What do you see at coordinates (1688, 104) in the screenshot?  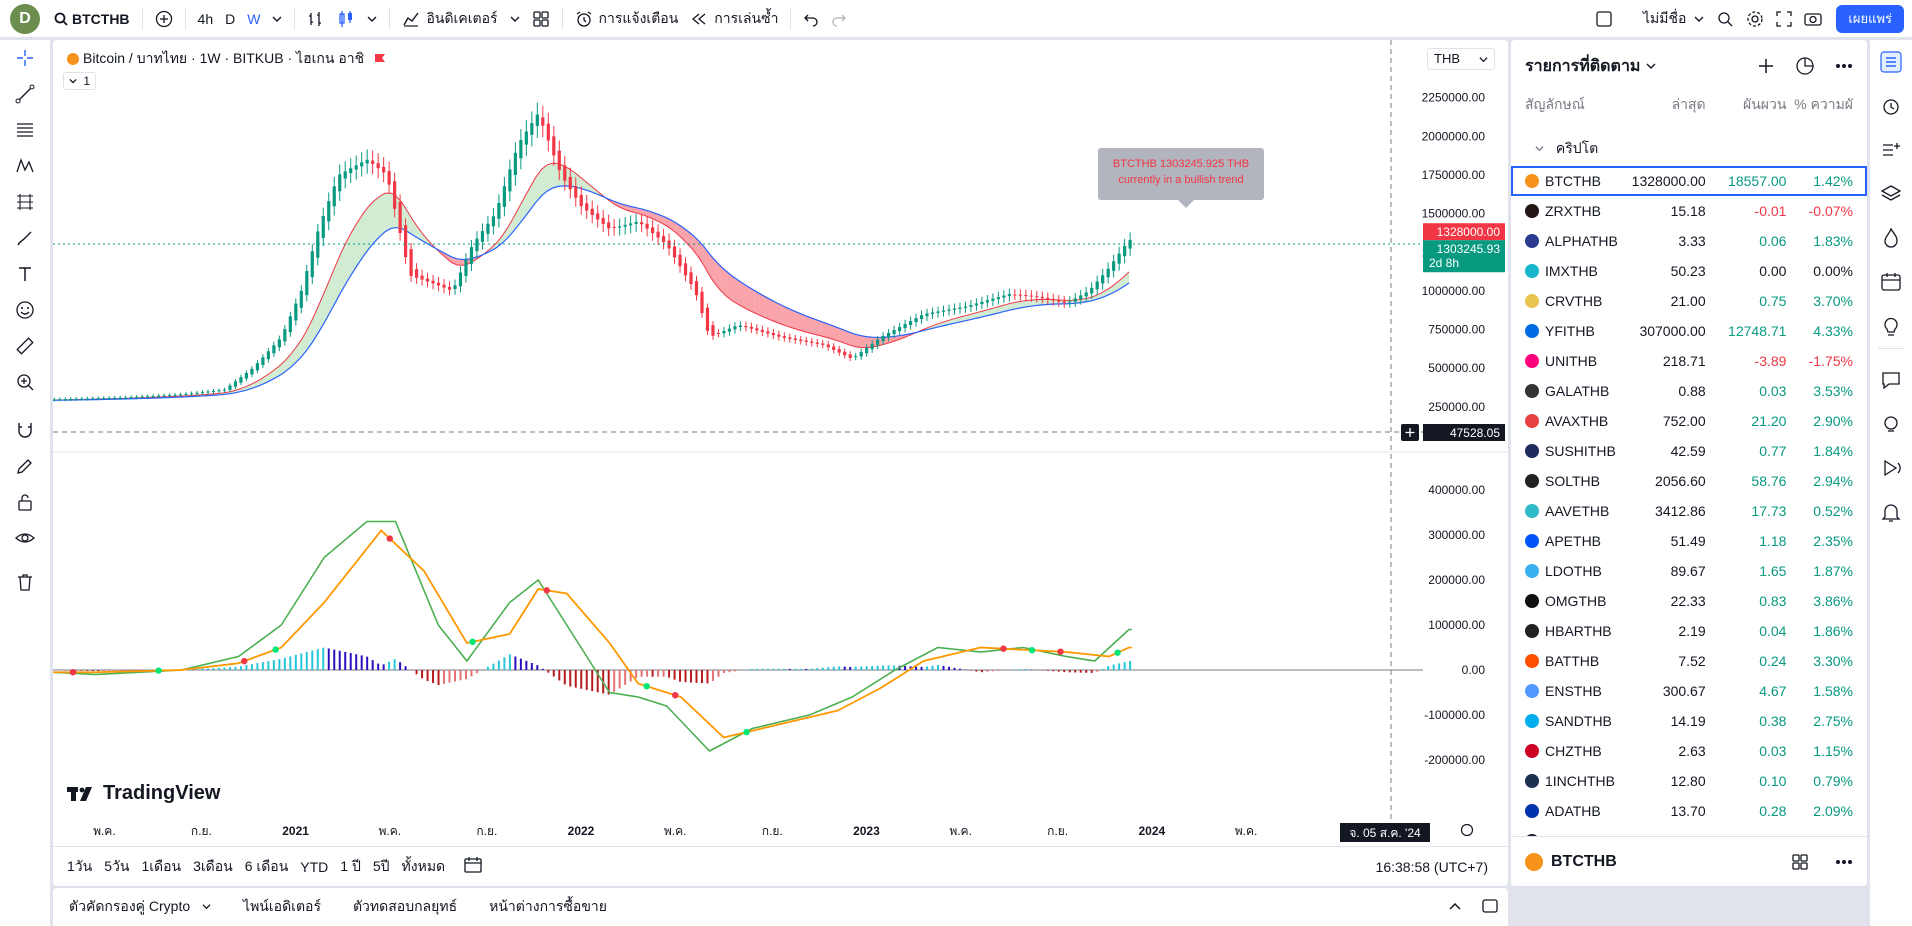 I see `column-last: ล่าสุด` at bounding box center [1688, 104].